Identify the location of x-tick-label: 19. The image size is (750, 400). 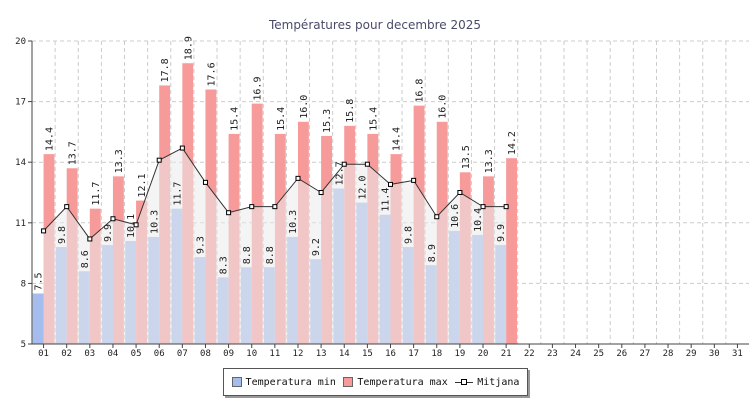
(459, 354).